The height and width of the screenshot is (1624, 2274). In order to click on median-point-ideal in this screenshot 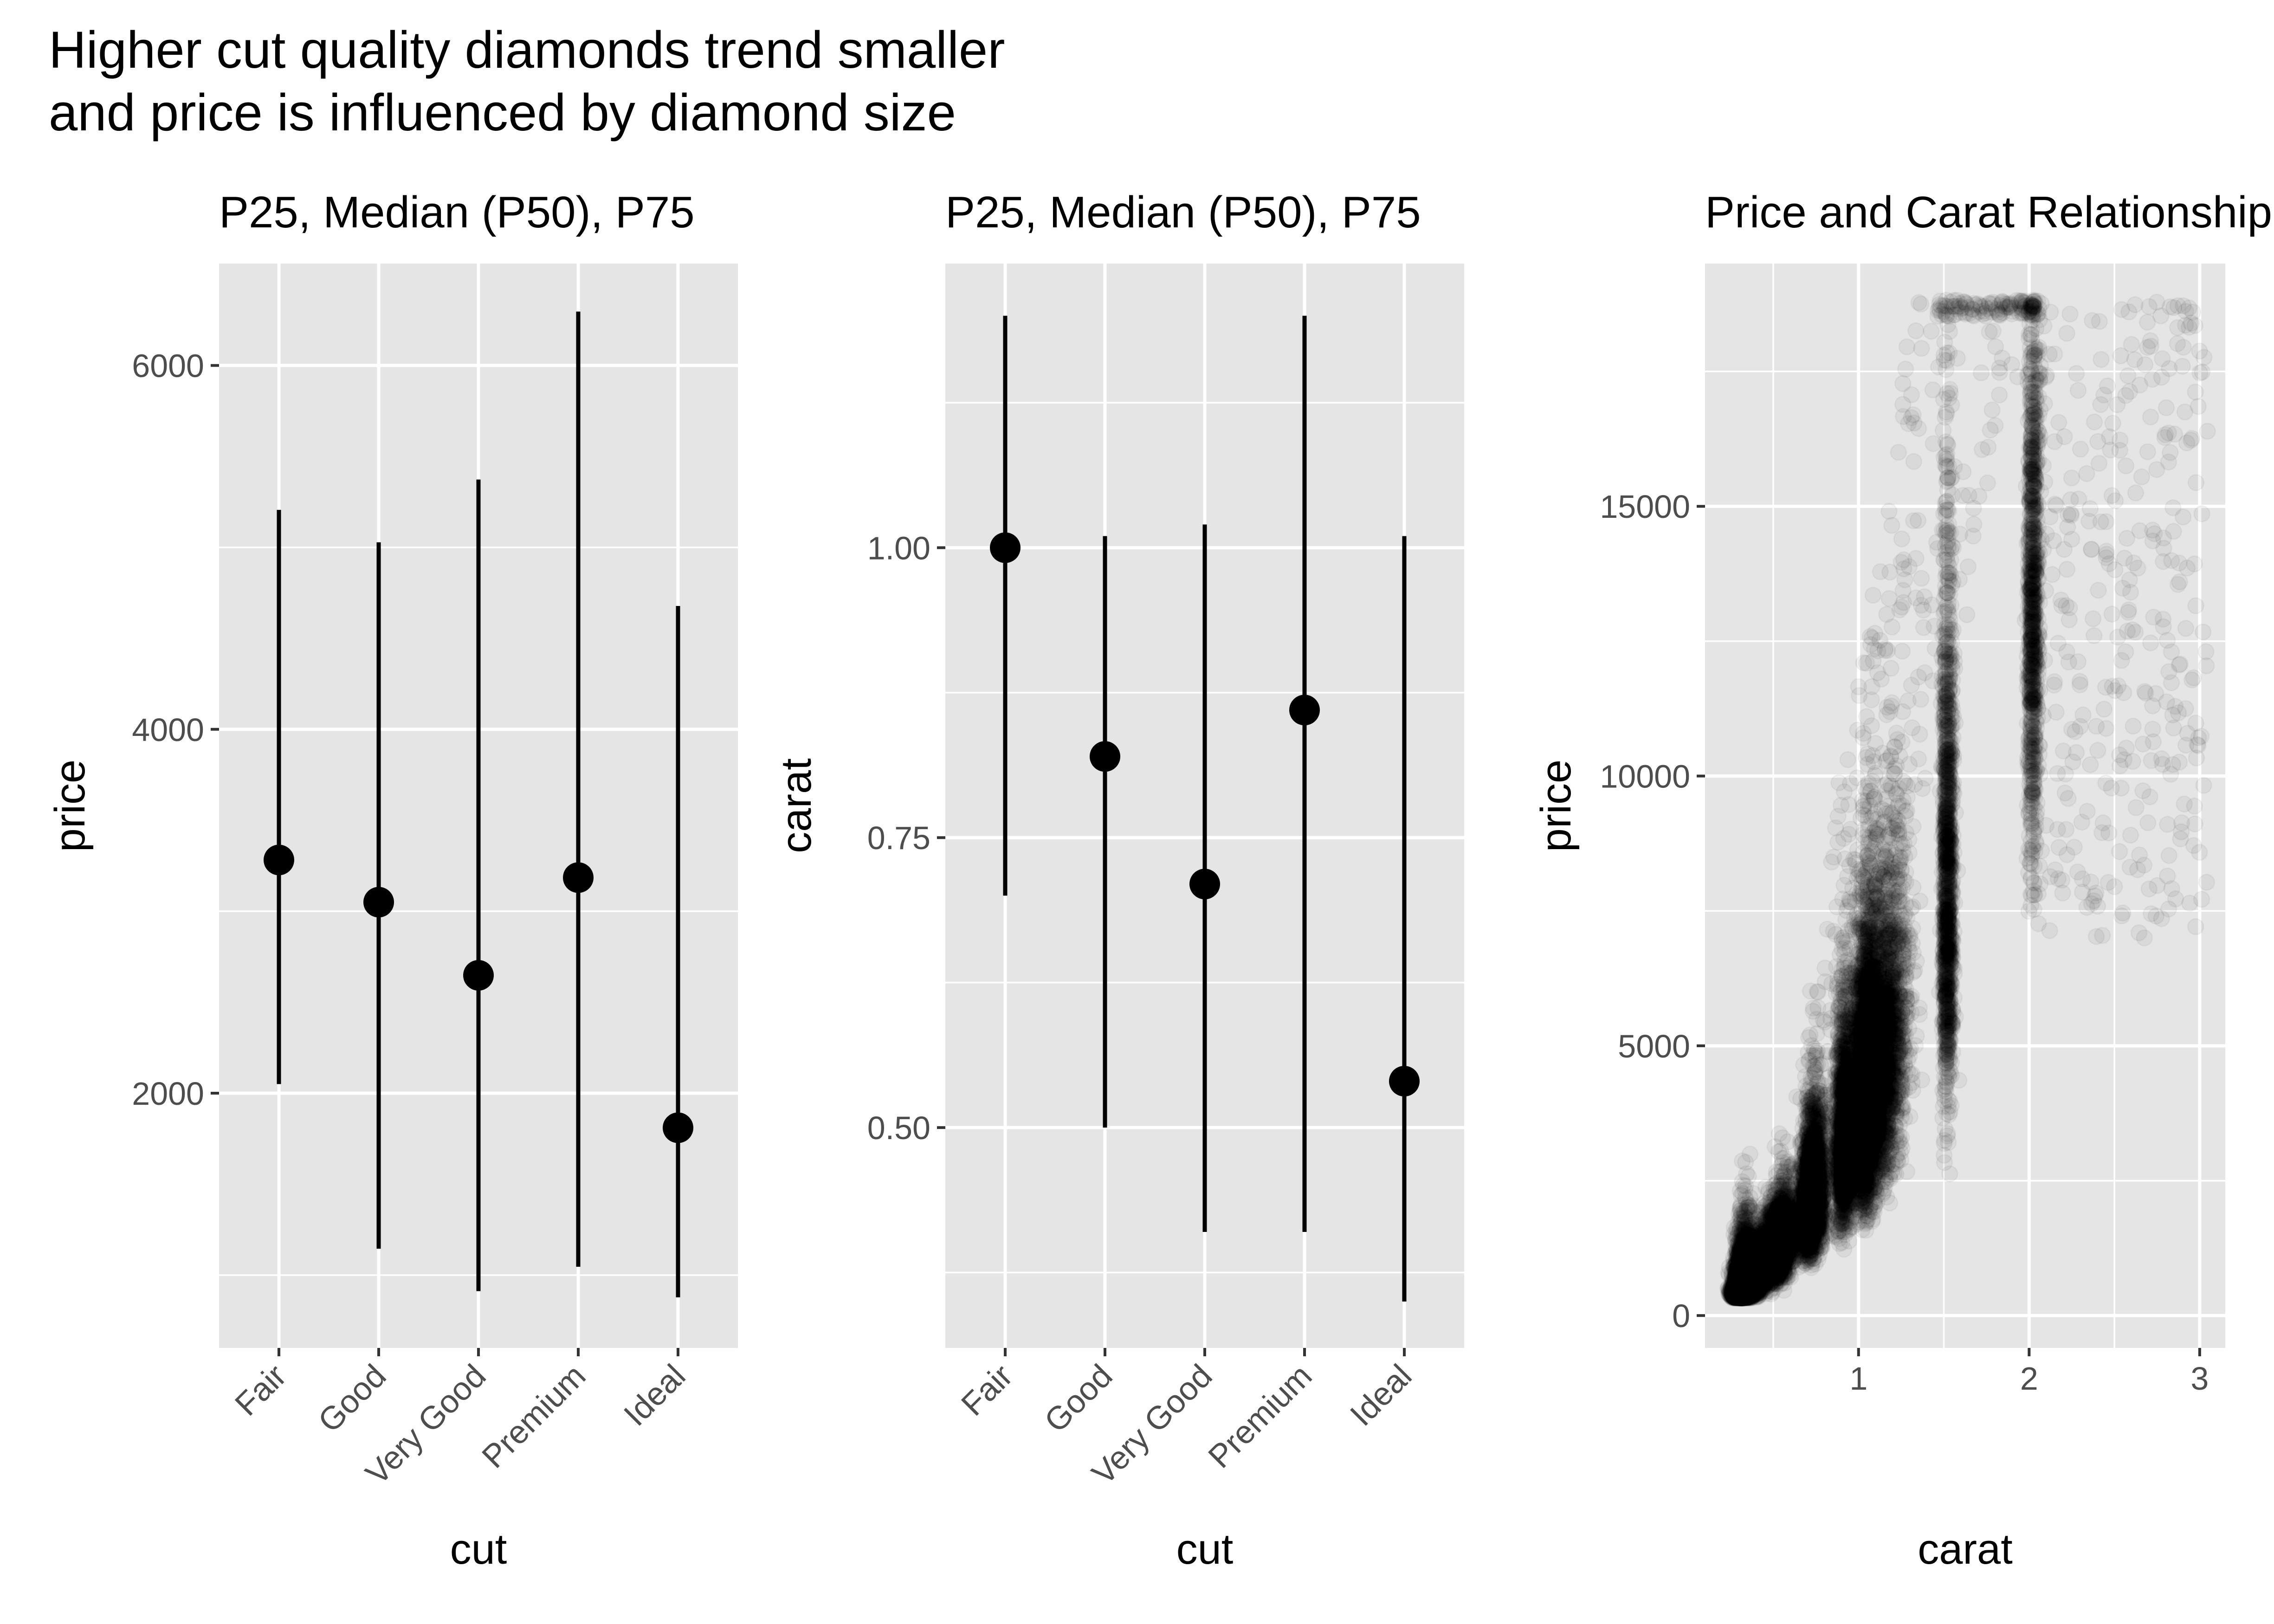, I will do `click(1404, 1081)`.